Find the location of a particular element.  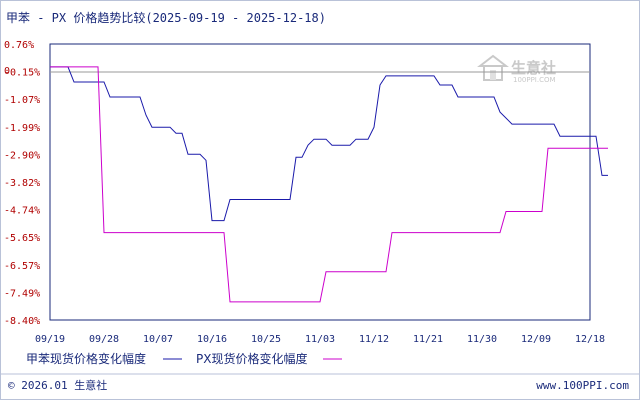

zero-marker: 0 is located at coordinates (7, 71).